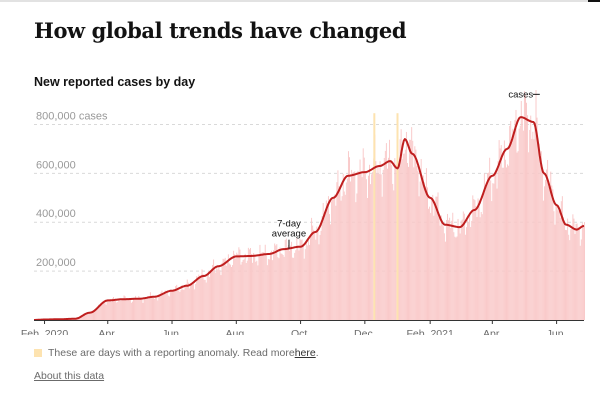 The image size is (600, 400). Describe the element at coordinates (56, 263) in the screenshot. I see `y-tick-label: 200,000` at that location.